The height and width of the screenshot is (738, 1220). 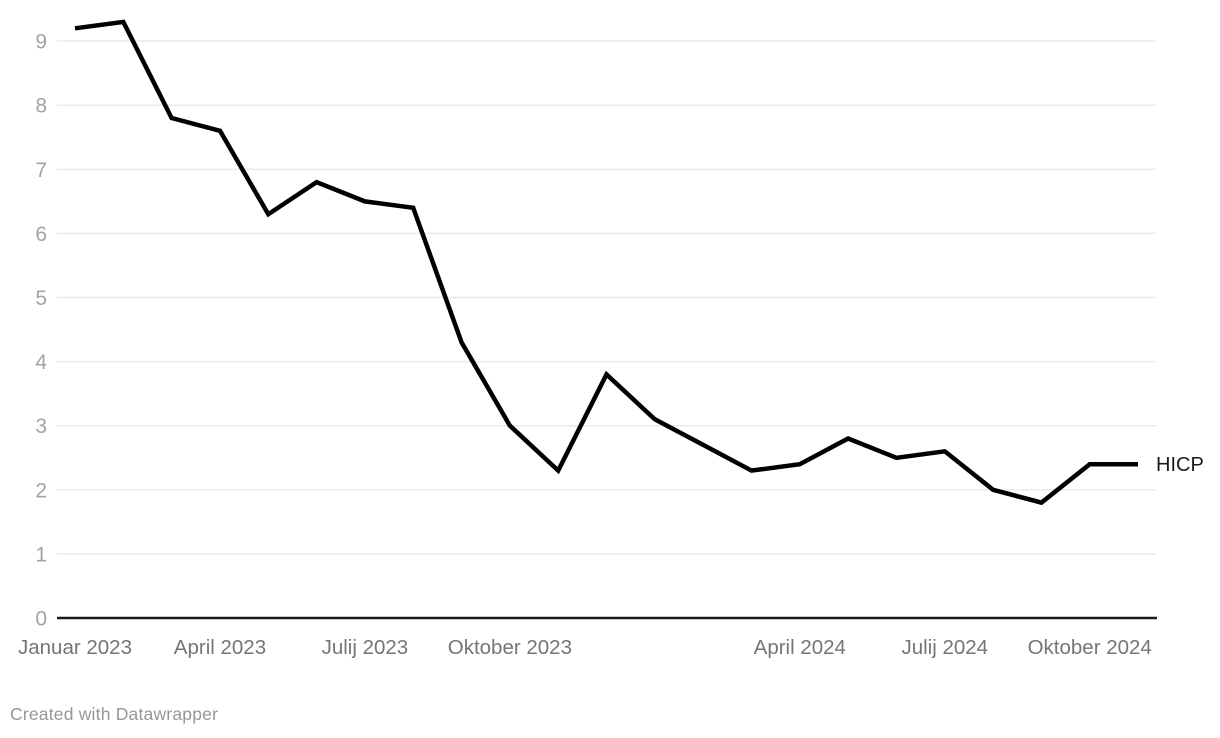 What do you see at coordinates (1180, 465) in the screenshot?
I see `series-label-hicp: HICP` at bounding box center [1180, 465].